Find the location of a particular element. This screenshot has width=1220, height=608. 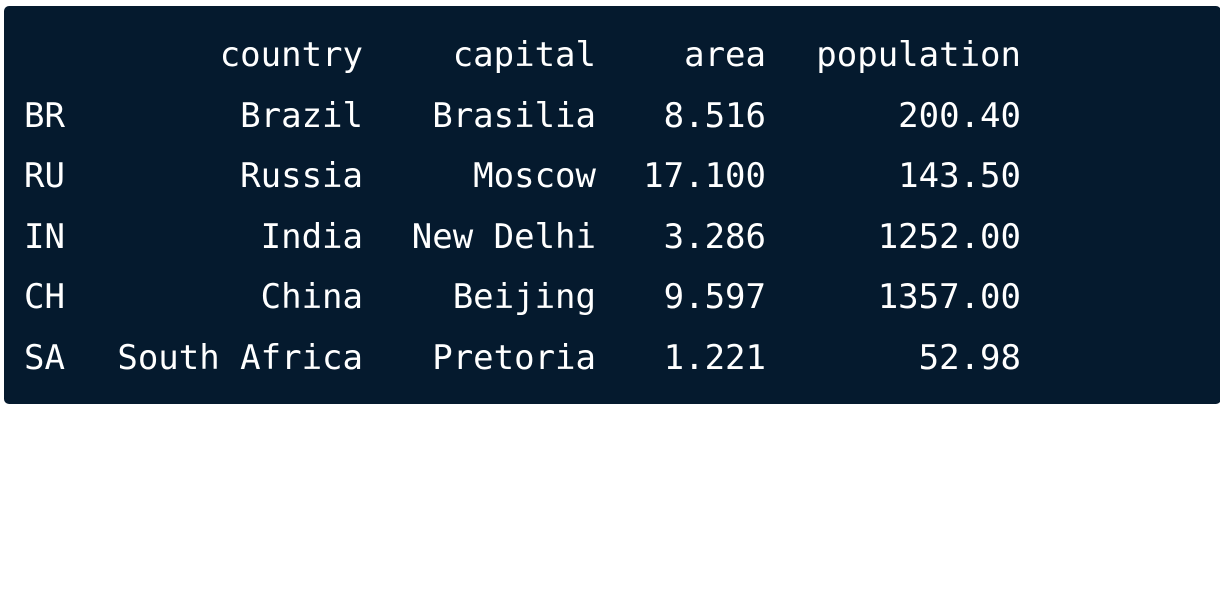

row-index: RU is located at coordinates (44, 176).